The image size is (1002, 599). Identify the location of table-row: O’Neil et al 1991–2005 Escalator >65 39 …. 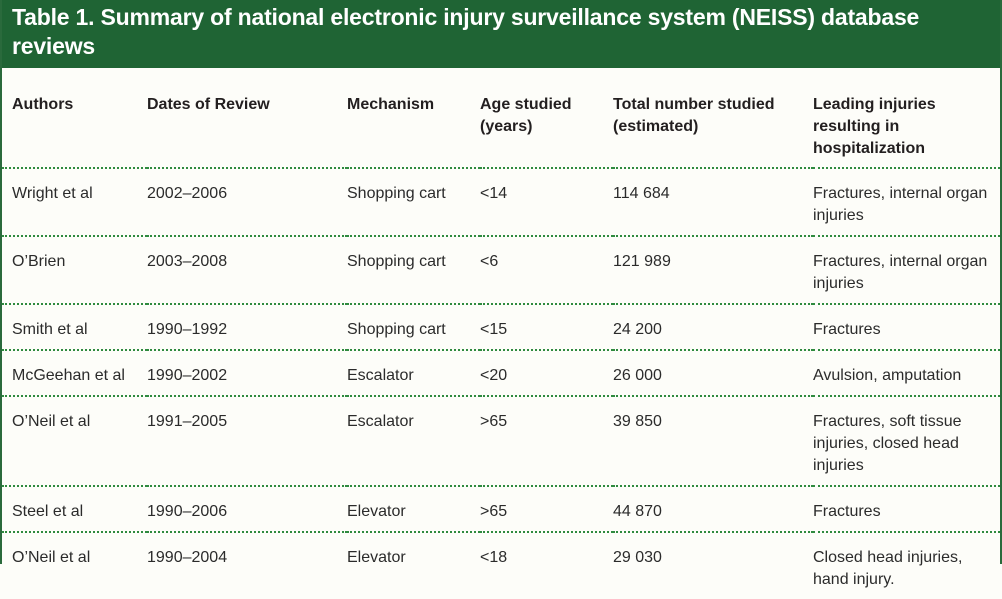
(501, 441).